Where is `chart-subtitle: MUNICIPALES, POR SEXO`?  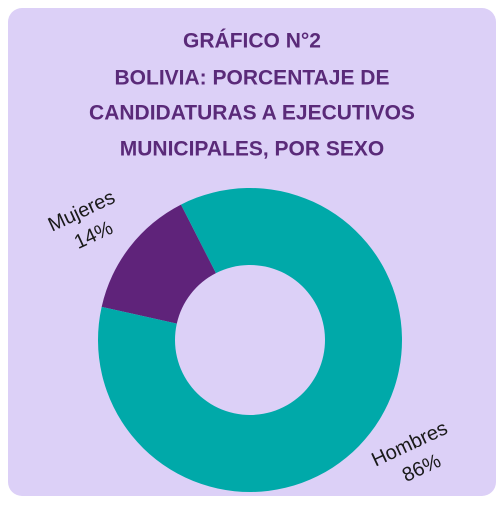
chart-subtitle: MUNICIPALES, POR SEXO is located at coordinates (252, 149).